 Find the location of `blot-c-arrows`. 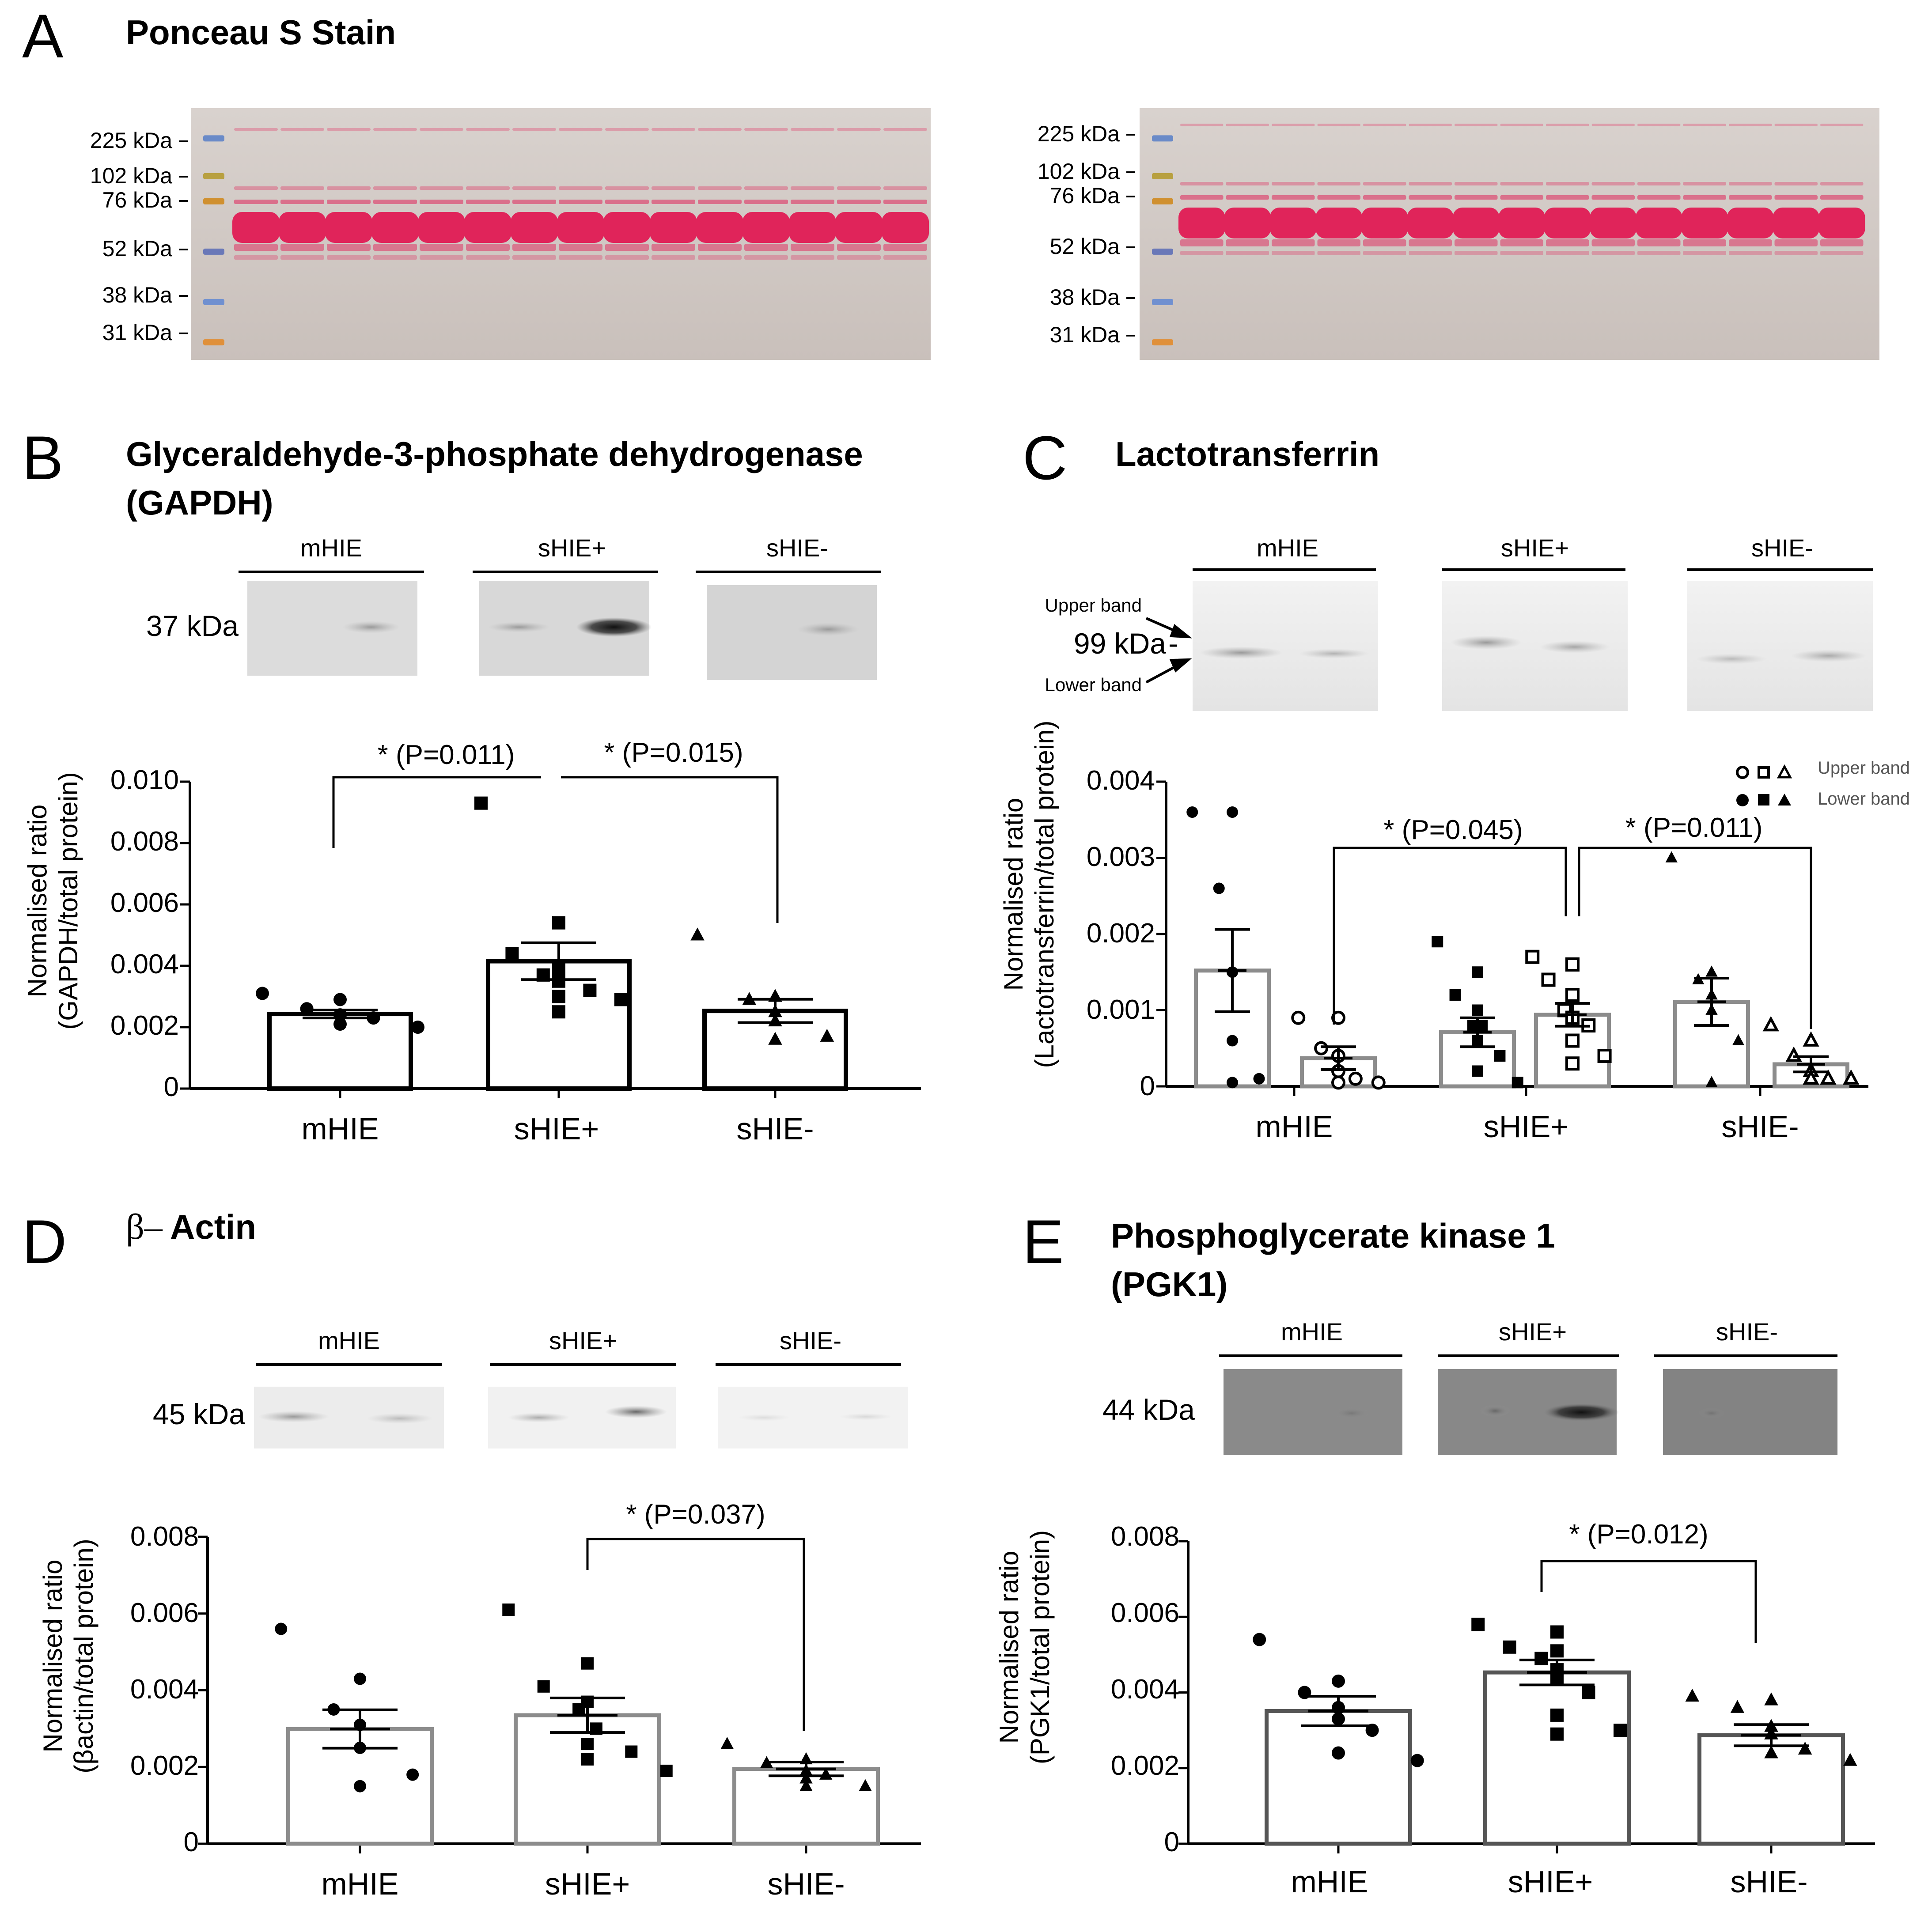

blot-c-arrows is located at coordinates (1169, 650).